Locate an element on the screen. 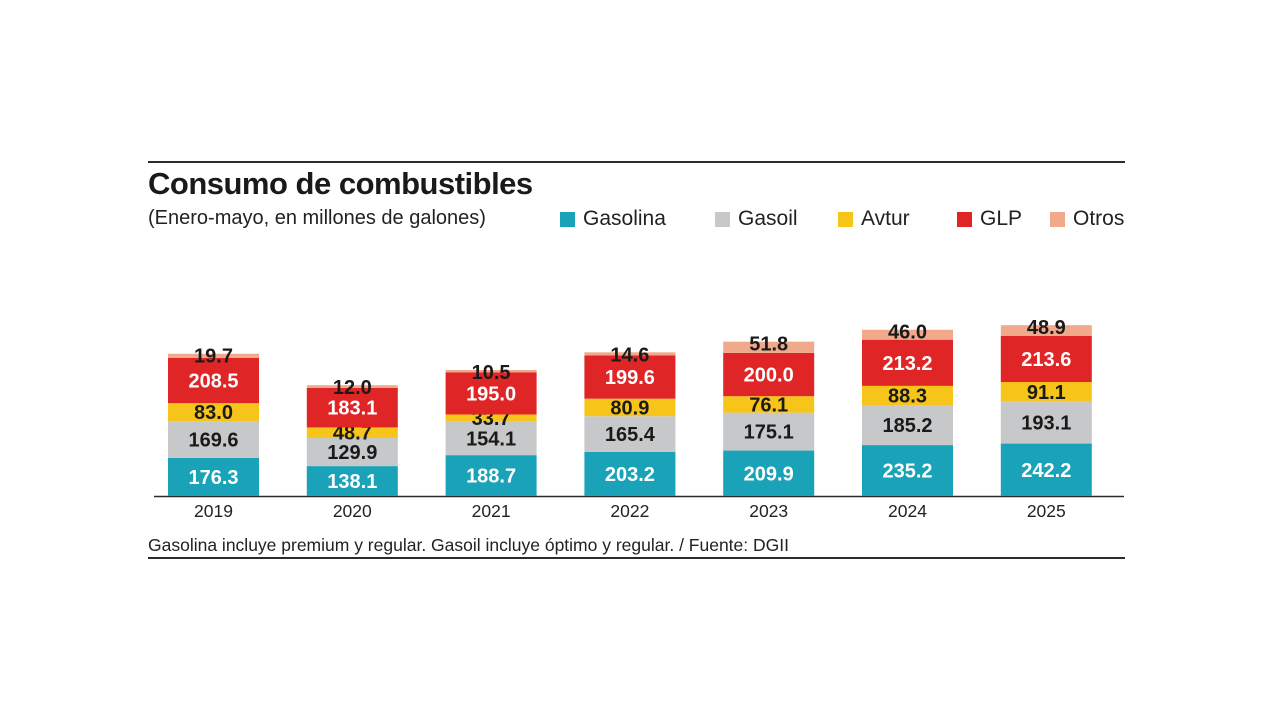  data-label-gasoil-2024: 185.2 is located at coordinates (907, 426).